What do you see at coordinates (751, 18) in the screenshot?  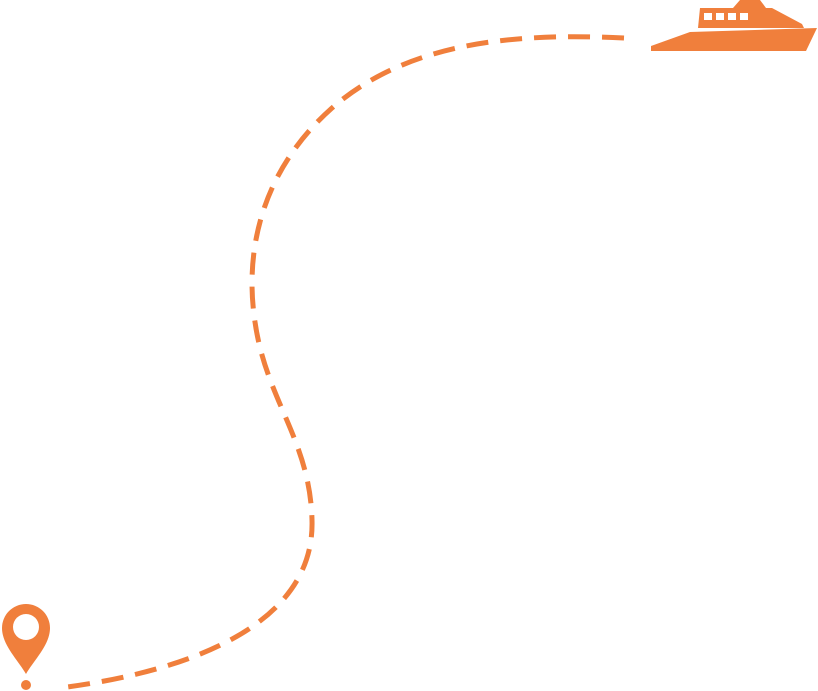 I see `ship-cabin` at bounding box center [751, 18].